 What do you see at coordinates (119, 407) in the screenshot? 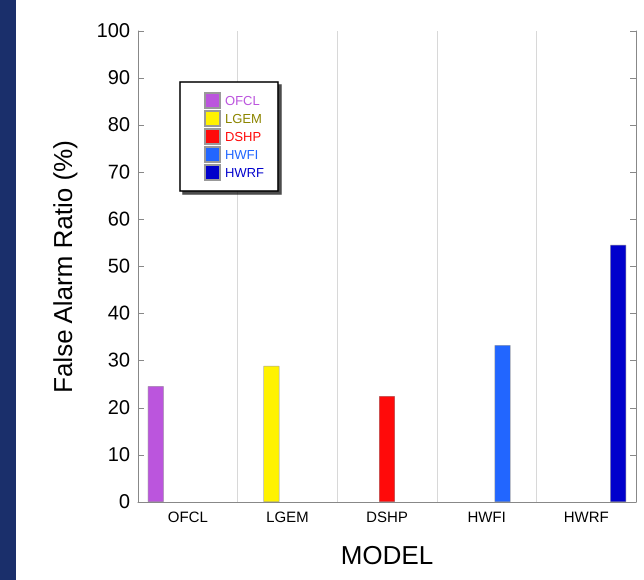
I see `y-tick-label: 20` at bounding box center [119, 407].